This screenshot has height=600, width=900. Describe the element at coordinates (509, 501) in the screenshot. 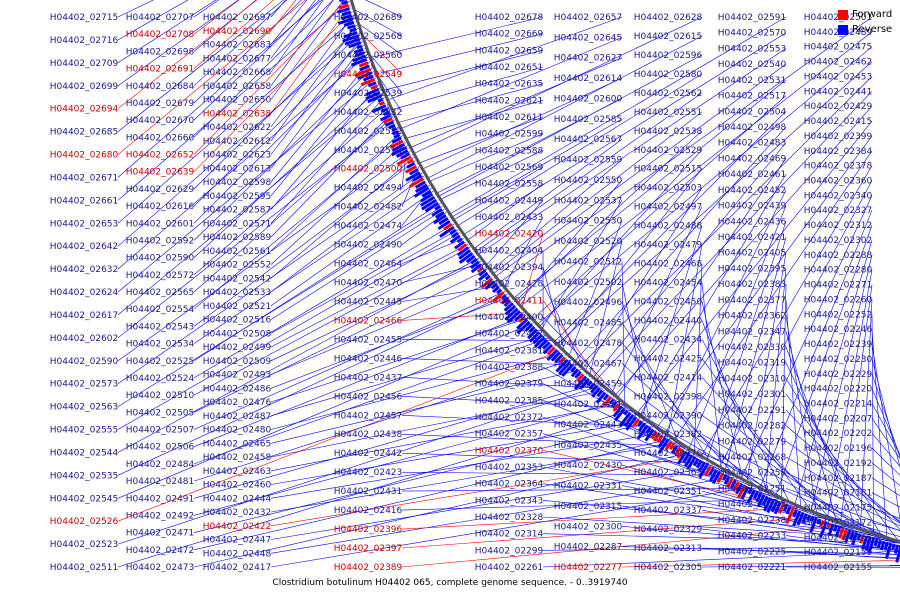

I see `gene-label: H04402_02343` at that location.